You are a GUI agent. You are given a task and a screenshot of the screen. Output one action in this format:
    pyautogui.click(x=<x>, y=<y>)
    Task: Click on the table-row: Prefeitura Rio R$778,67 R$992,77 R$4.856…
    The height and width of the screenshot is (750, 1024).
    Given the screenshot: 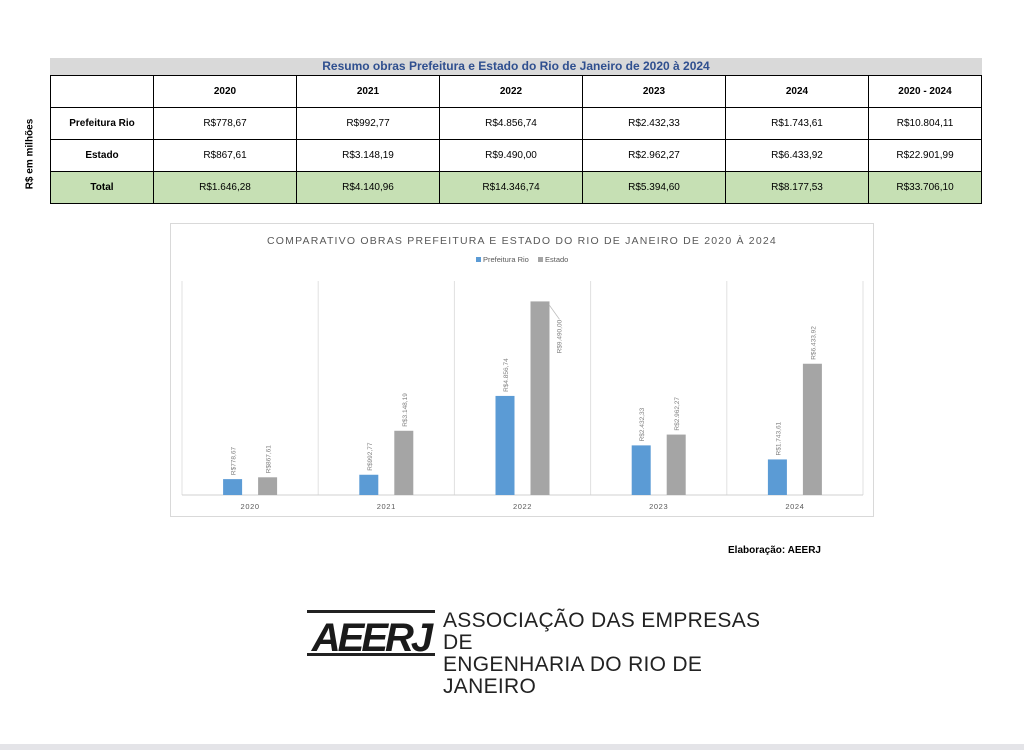 What is the action you would take?
    pyautogui.click(x=516, y=123)
    